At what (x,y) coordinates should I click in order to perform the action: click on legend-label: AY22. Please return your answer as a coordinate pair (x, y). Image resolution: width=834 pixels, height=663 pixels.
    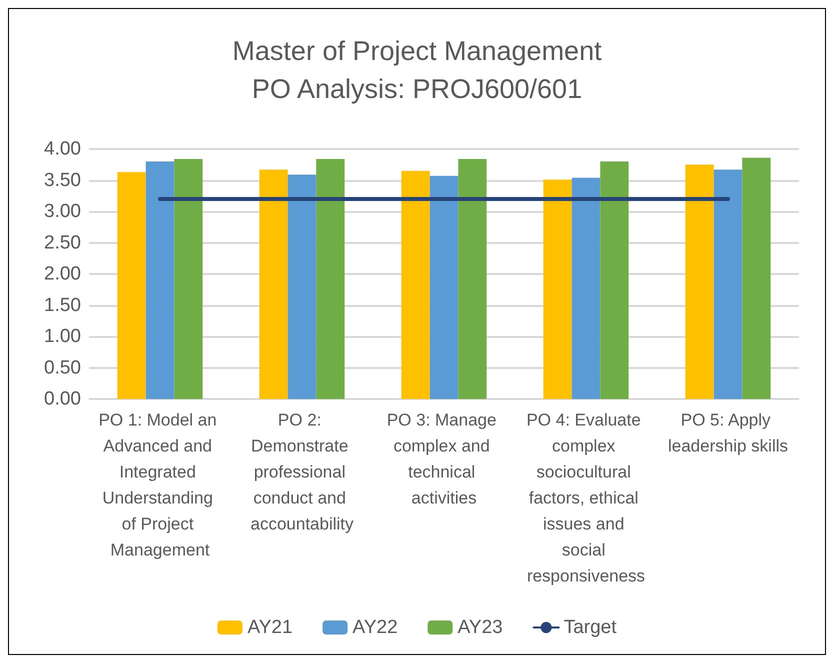
    Looking at the image, I should click on (375, 627).